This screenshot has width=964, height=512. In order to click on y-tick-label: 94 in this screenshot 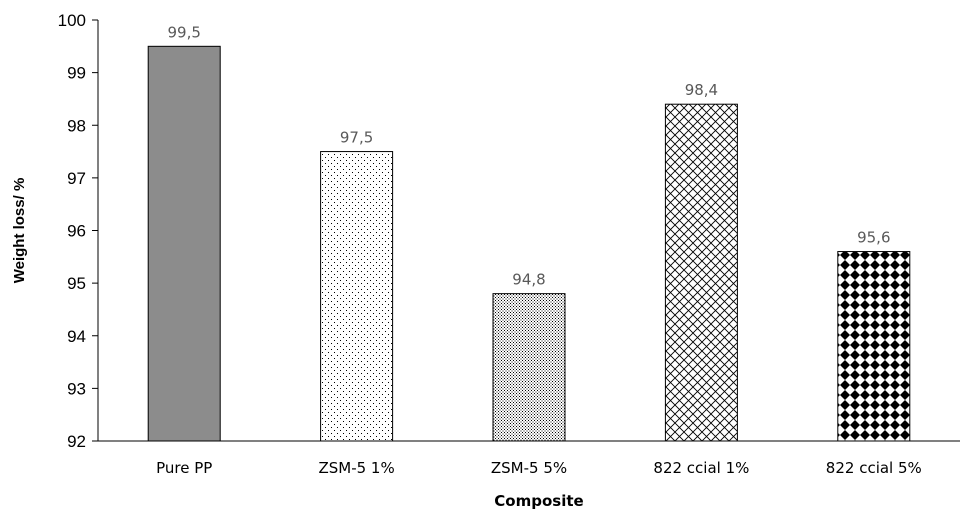, I will do `click(76, 336)`.